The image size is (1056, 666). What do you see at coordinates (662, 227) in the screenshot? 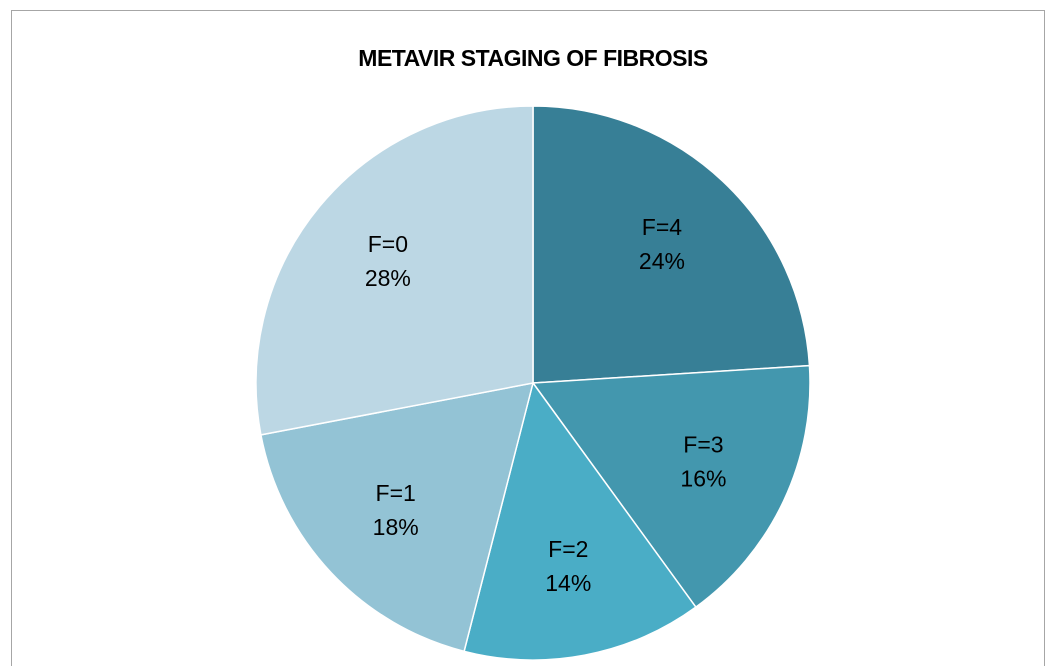
I see `slice-category-label: F=4` at bounding box center [662, 227].